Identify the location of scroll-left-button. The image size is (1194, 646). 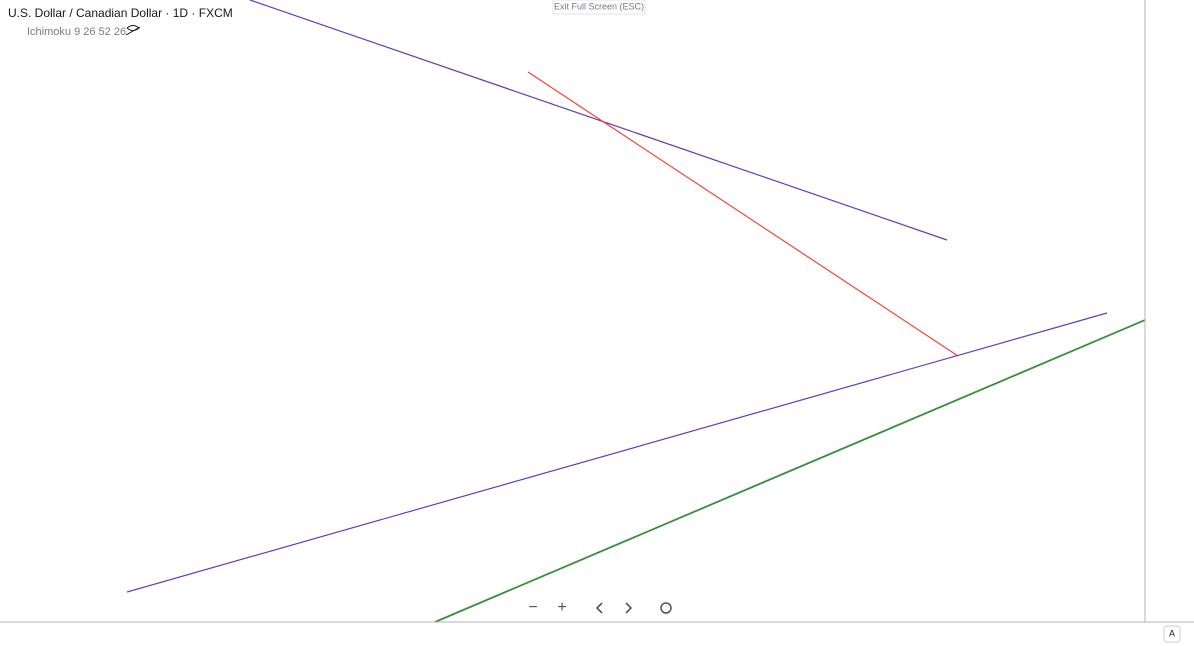
(599, 608).